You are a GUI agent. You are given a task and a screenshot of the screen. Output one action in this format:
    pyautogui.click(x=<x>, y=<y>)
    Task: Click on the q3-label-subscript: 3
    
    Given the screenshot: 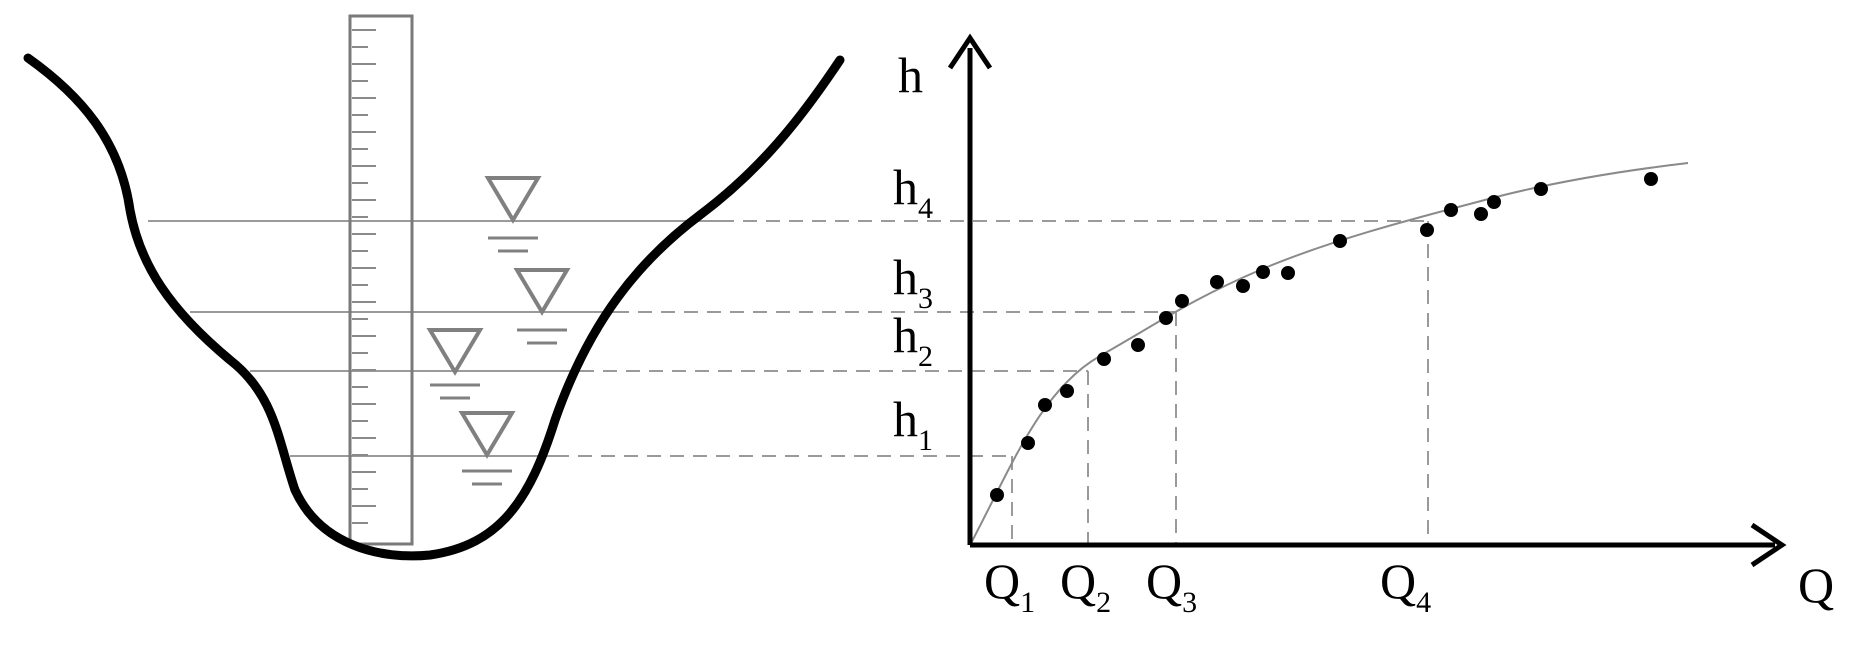 What is the action you would take?
    pyautogui.click(x=1189, y=602)
    